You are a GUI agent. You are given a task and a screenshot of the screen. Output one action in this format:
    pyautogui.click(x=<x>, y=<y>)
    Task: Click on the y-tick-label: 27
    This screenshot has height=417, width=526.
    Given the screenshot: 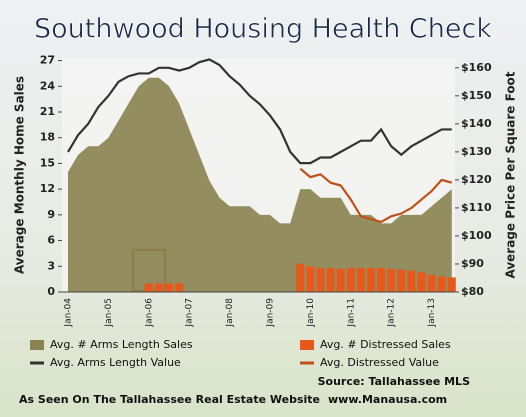 What is the action you would take?
    pyautogui.click(x=47, y=60)
    